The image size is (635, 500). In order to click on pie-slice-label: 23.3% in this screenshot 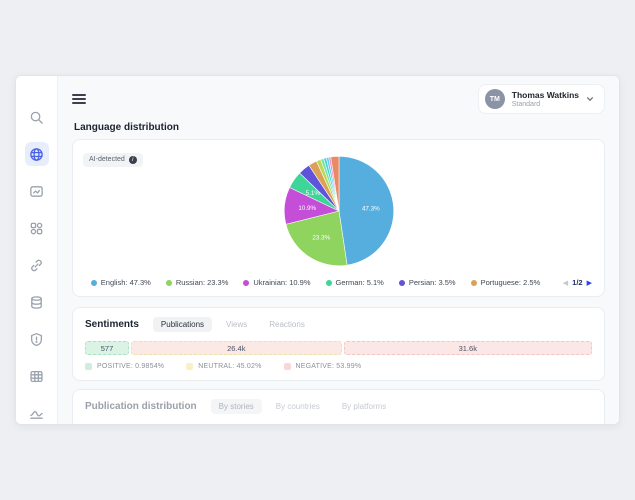, I will do `click(321, 238)`.